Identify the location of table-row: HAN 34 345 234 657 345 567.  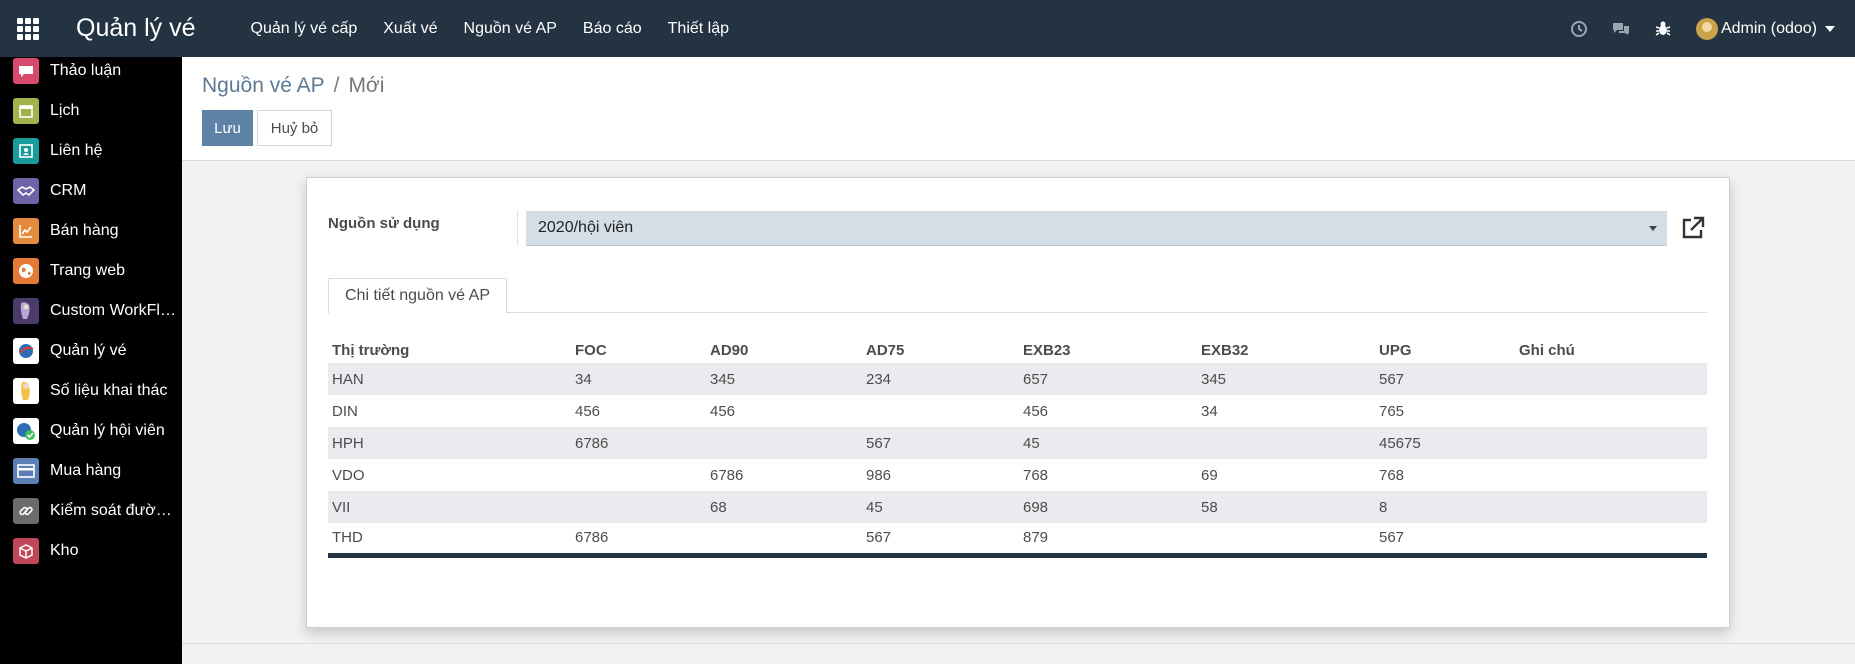
(1017, 379).